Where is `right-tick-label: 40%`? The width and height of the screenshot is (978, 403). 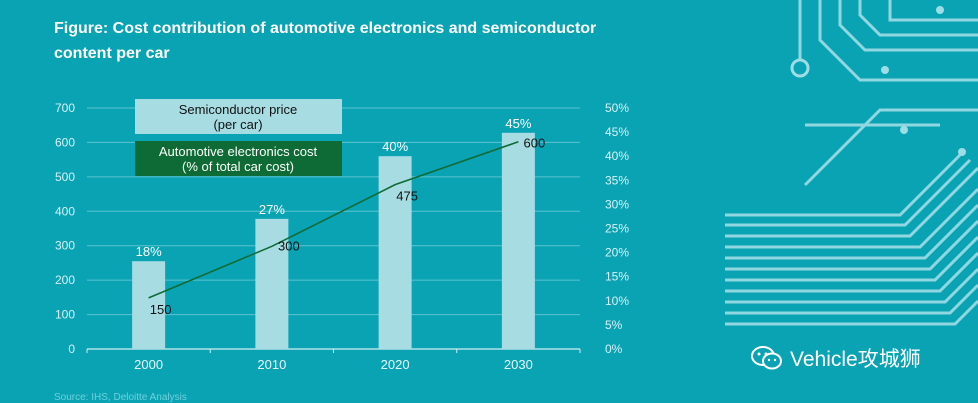
right-tick-label: 40% is located at coordinates (617, 156).